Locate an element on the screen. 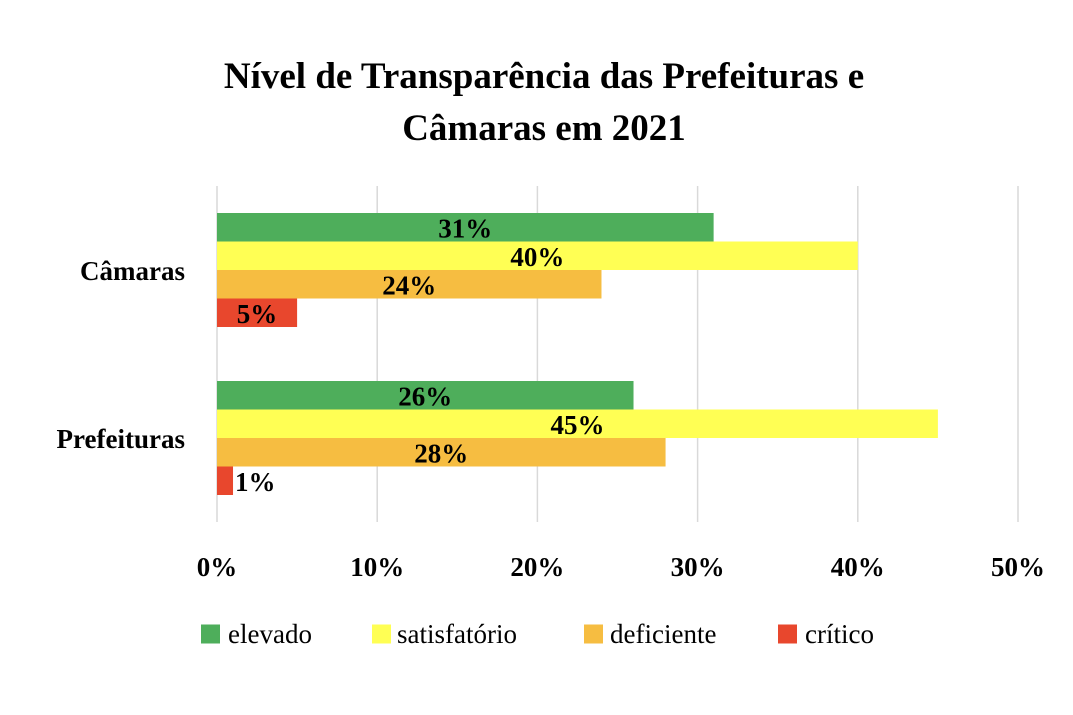 This screenshot has height=715, width=1073. data-label-camaras-critico: 5% is located at coordinates (257, 314).